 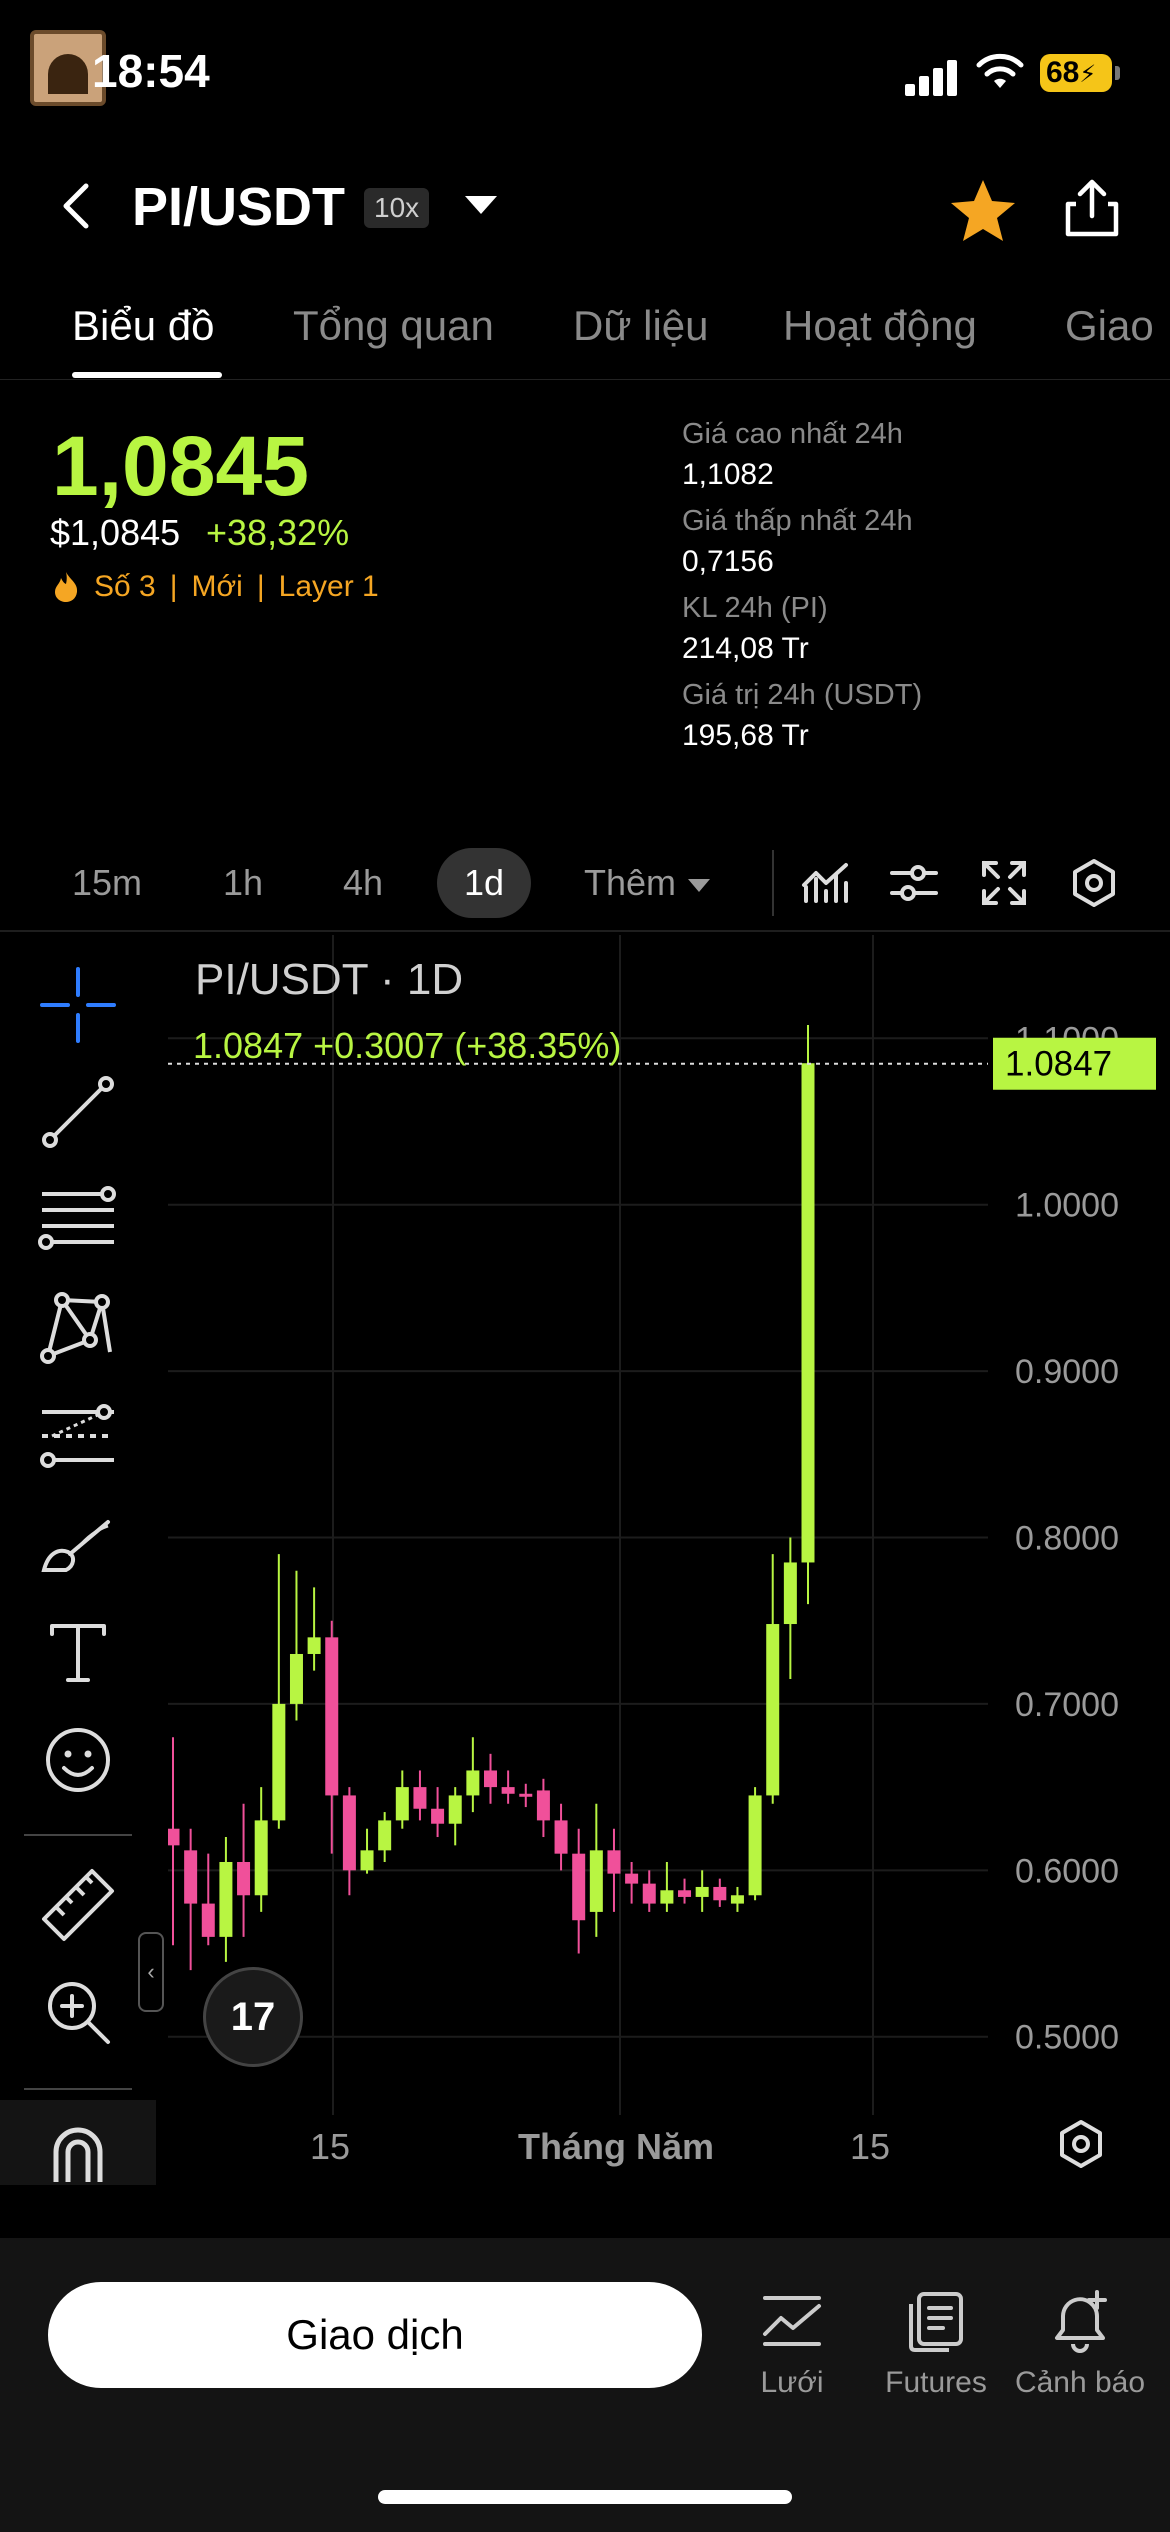 I want to click on pattern-icon, so click(x=78, y=1328).